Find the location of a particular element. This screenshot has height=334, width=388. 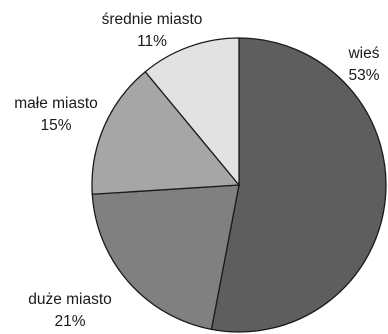

slice-value-srednie-miasto: 11% is located at coordinates (152, 41).